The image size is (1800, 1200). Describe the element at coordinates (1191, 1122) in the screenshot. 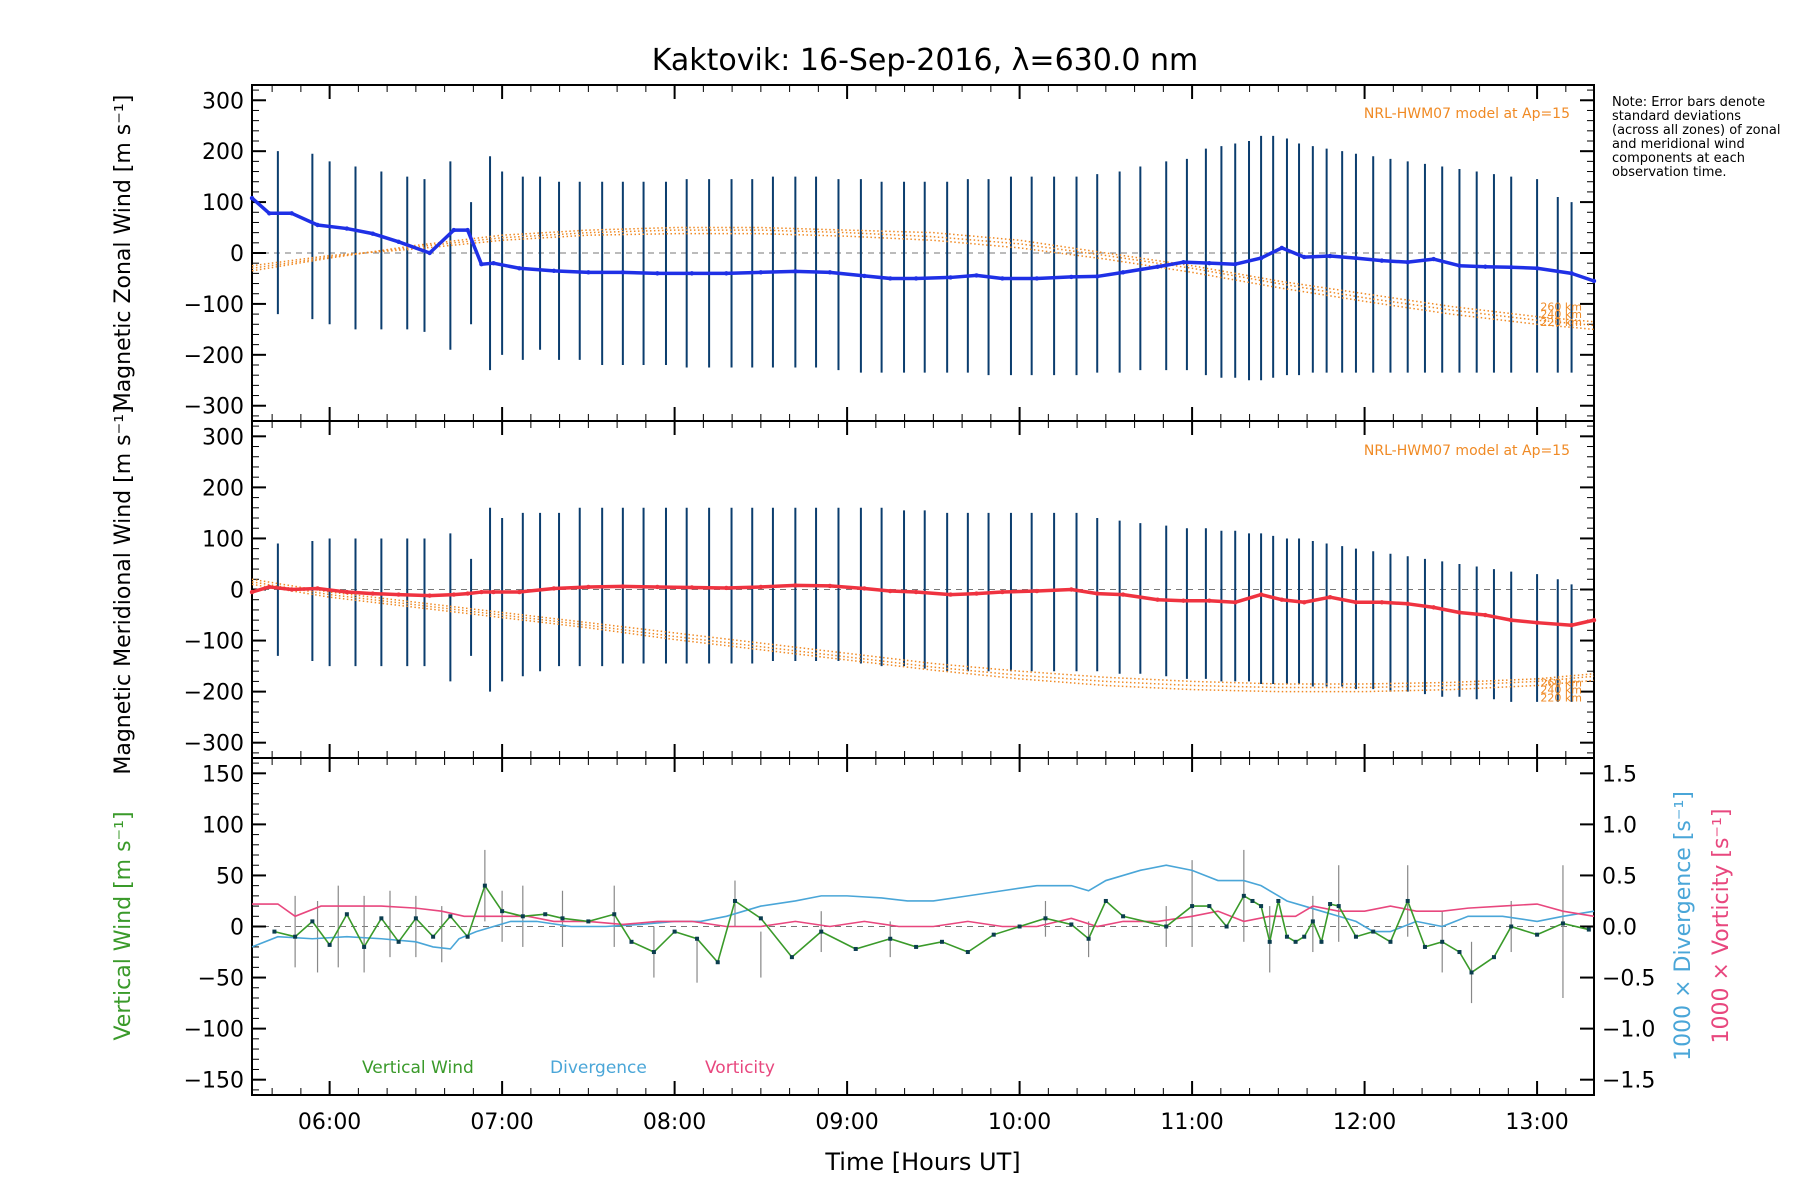

I see `x-tick-label: 11:00` at that location.